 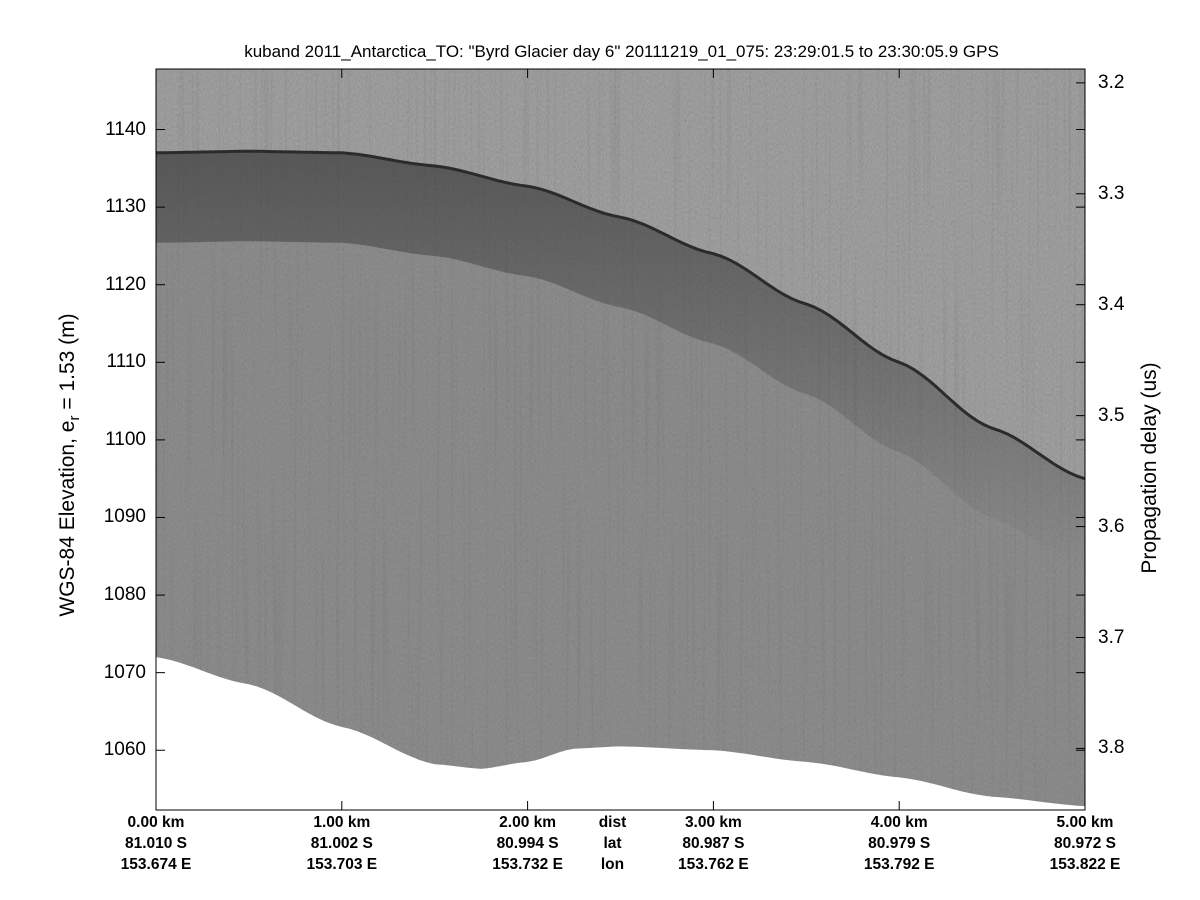 I want to click on x-tick-lon-label: 153.822 E, so click(x=1085, y=864).